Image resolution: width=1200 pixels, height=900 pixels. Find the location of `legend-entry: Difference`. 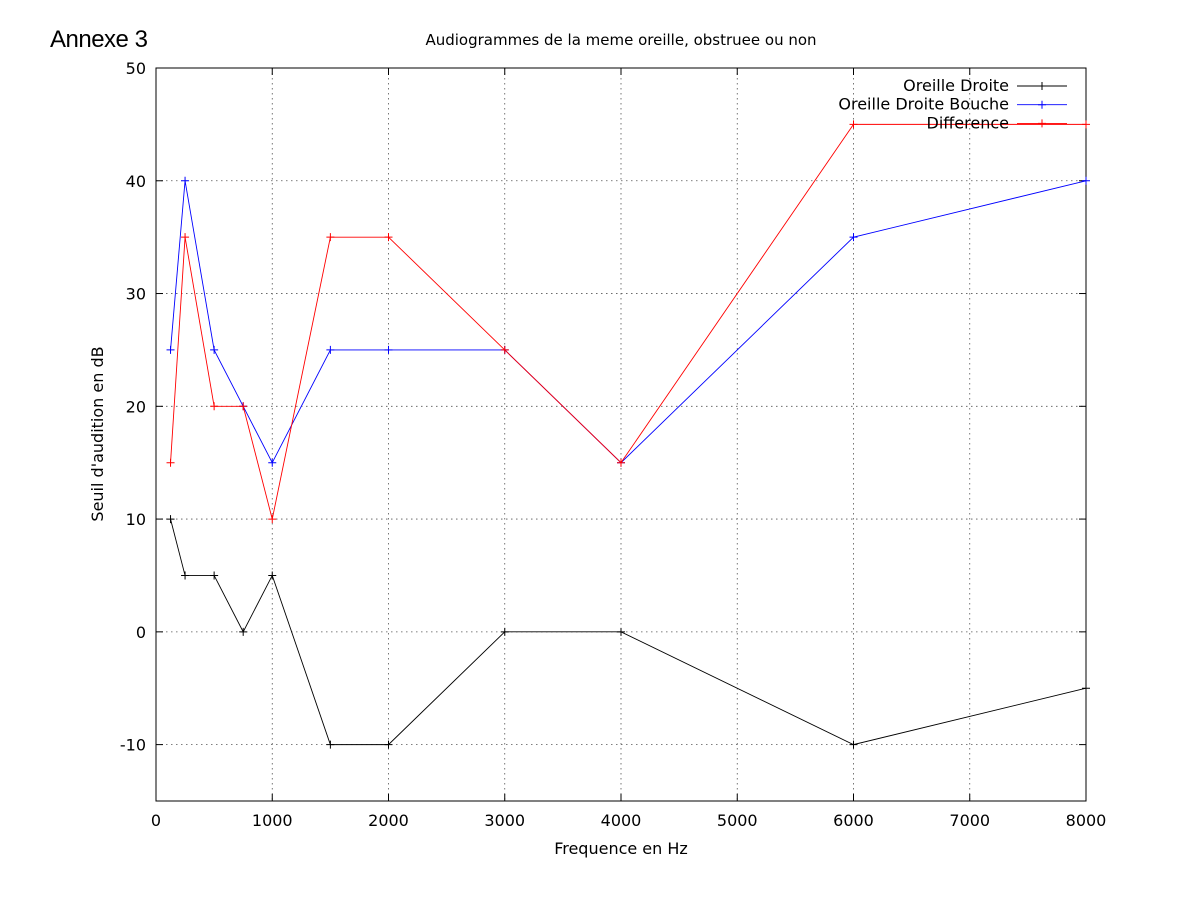

legend-entry: Difference is located at coordinates (997, 122).